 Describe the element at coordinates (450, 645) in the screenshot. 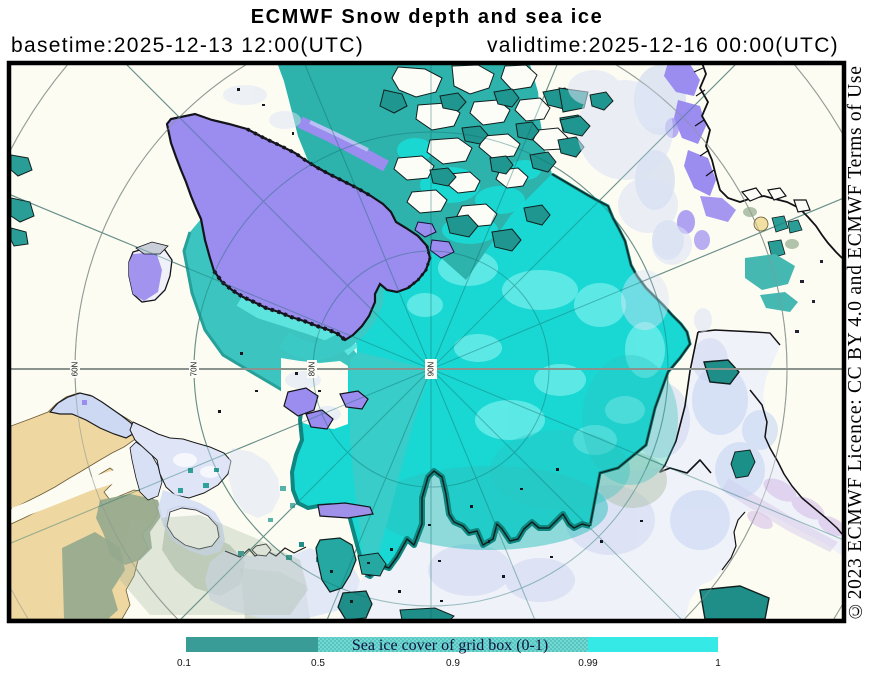

I see `svg-text:Sea ice cover of grid box (0-1: Sea ice cover of grid box (0-1)` at that location.